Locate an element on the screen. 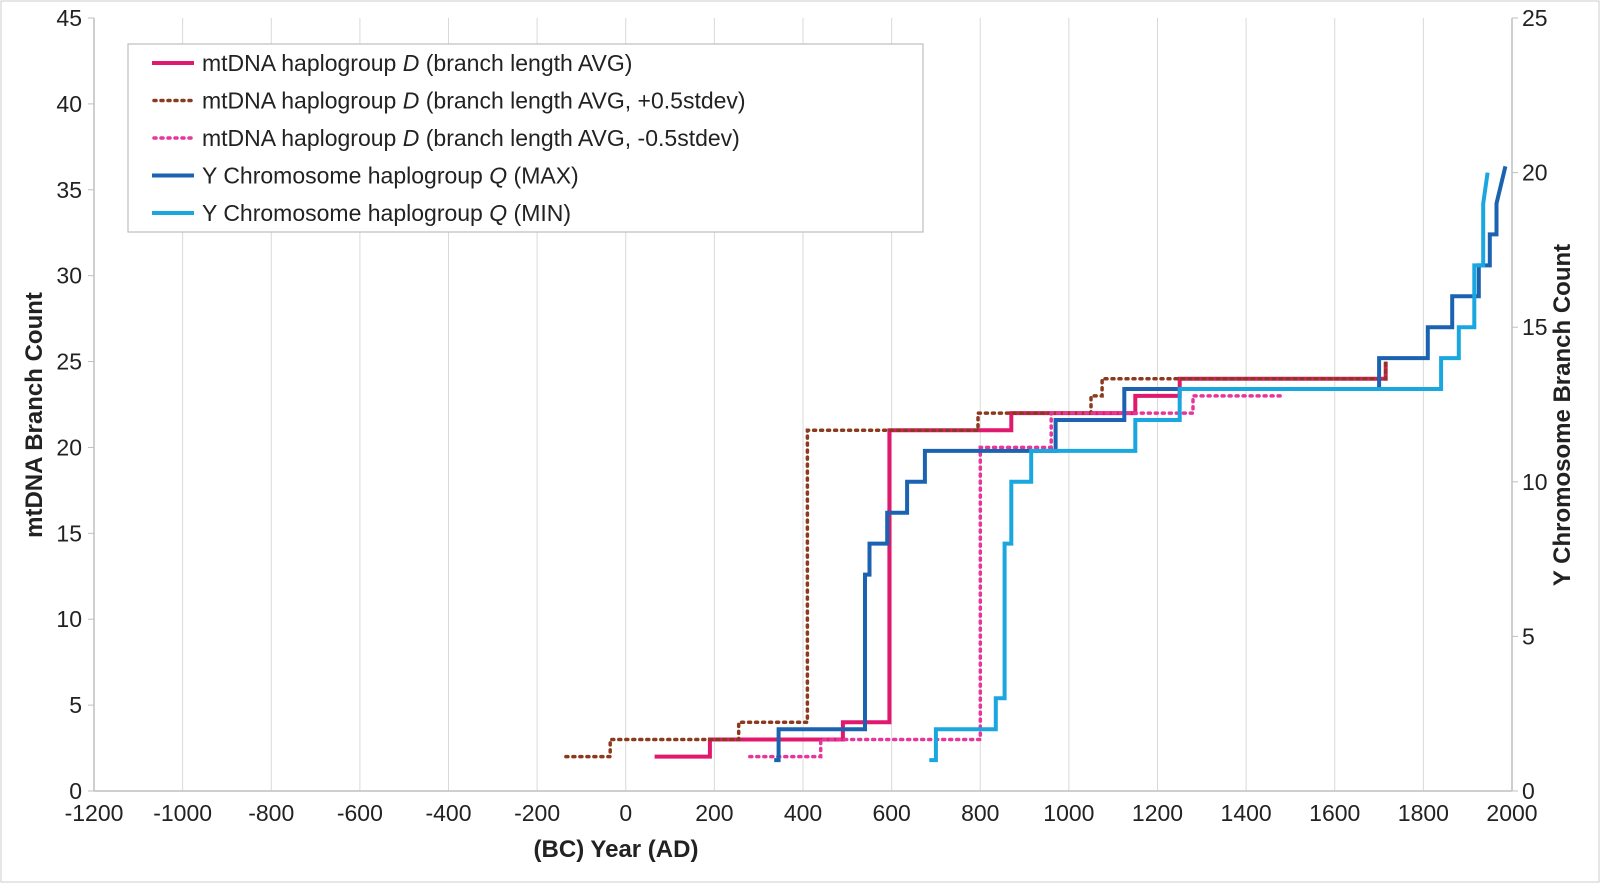 The height and width of the screenshot is (883, 1600). x-tick-label: 1600 is located at coordinates (1334, 813).